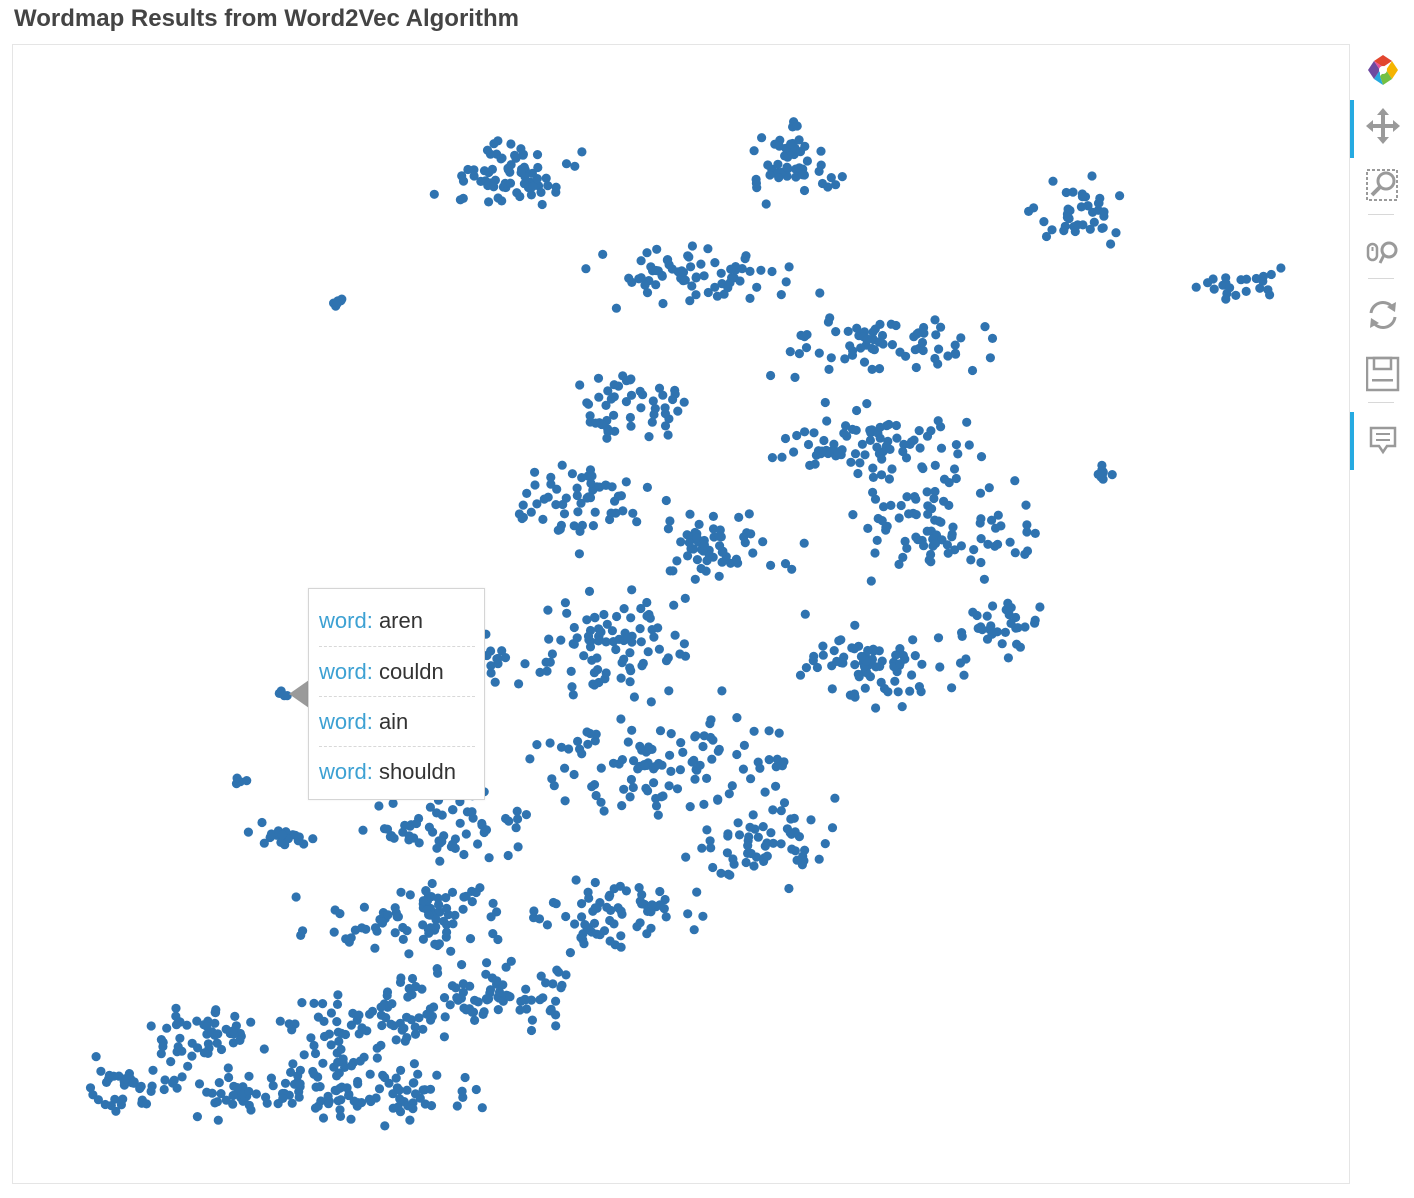 The image size is (1414, 1198). I want to click on reset-tool, so click(1382, 312).